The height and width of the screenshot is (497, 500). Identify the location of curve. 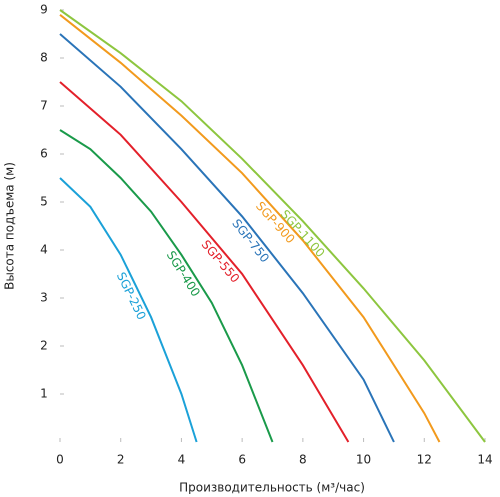
(128, 310).